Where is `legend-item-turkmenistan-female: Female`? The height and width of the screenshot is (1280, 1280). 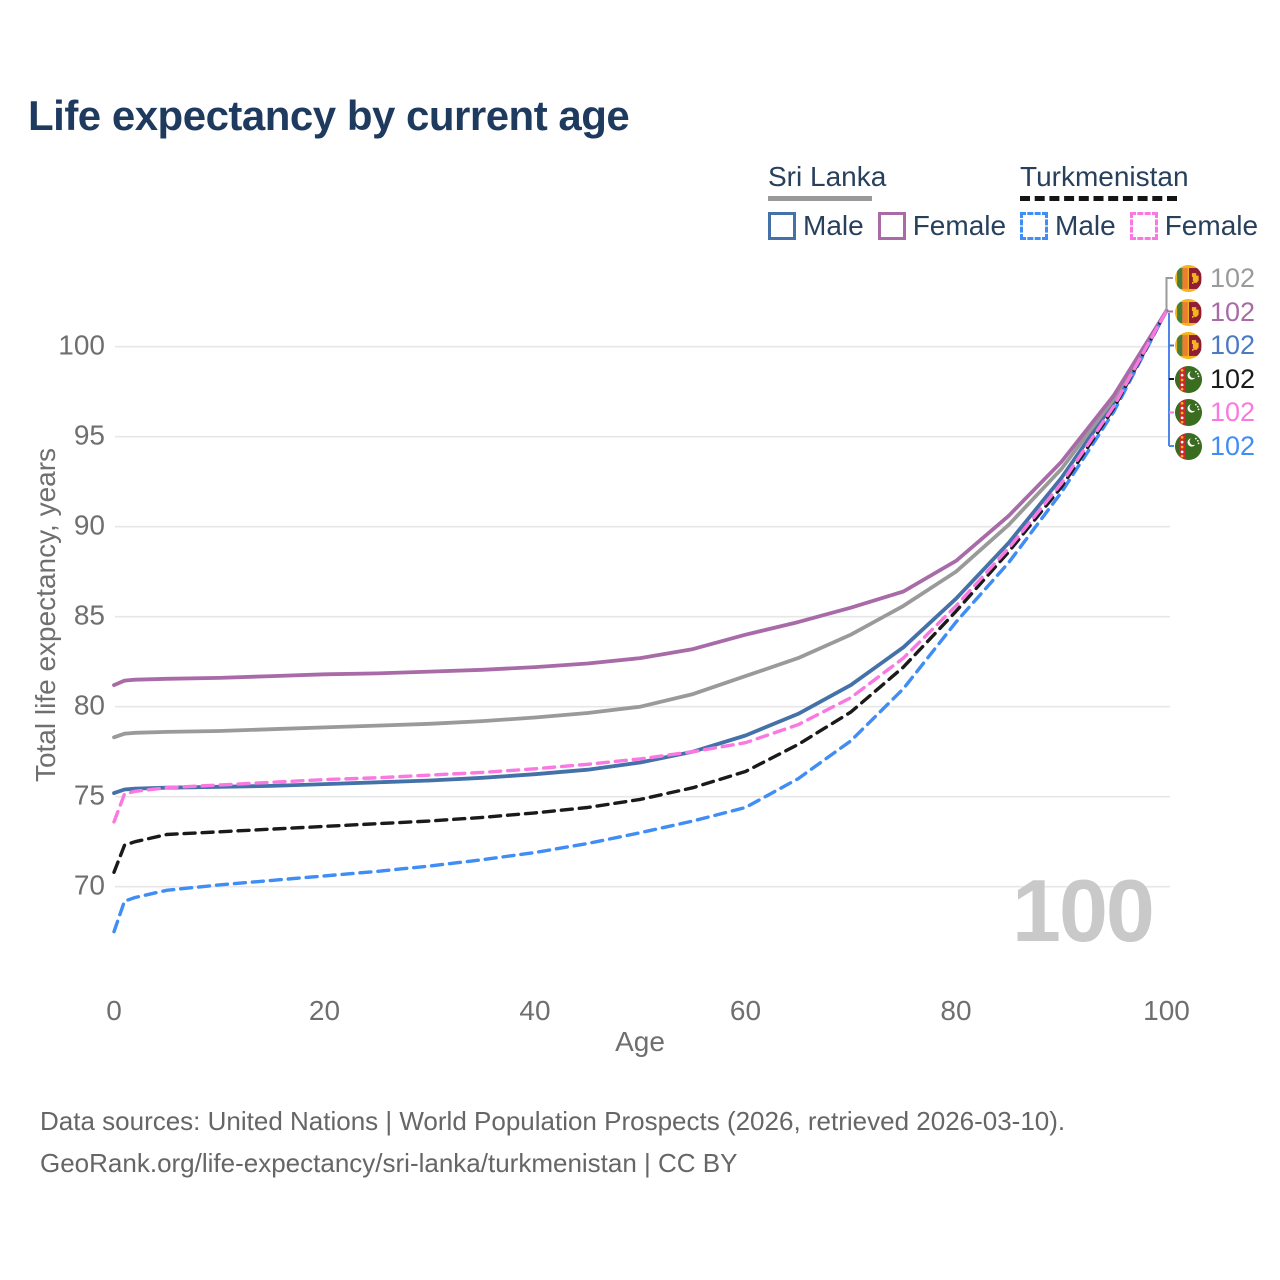
legend-item-turkmenistan-female: Female is located at coordinates (1194, 226).